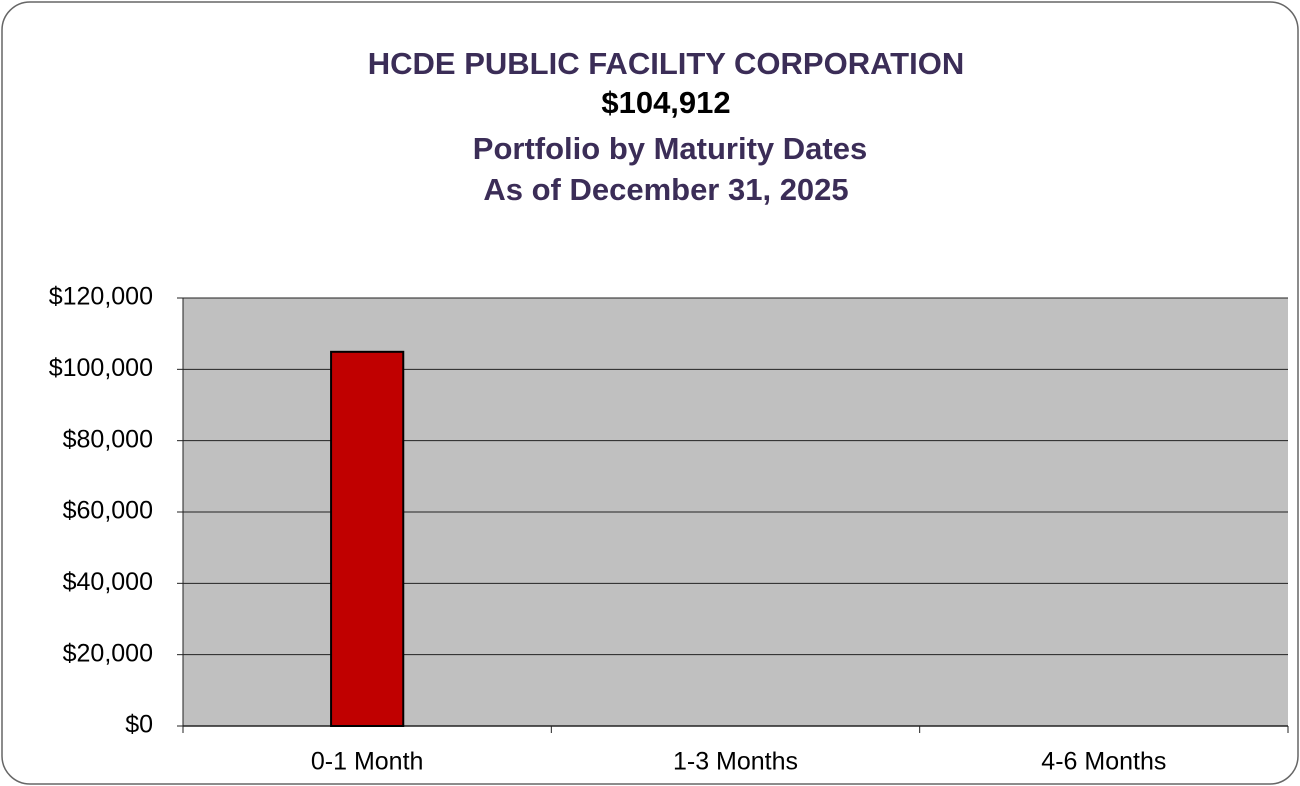  Describe the element at coordinates (101, 368) in the screenshot. I see `y-tick-label: $100,000` at that location.